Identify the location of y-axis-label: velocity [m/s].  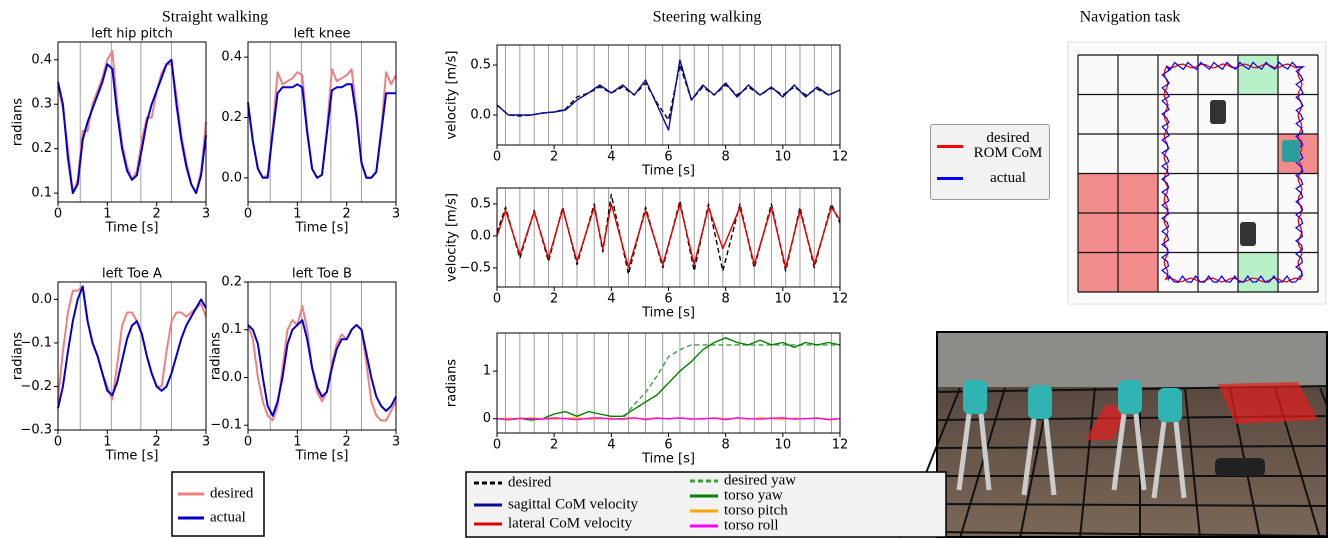
(452, 95).